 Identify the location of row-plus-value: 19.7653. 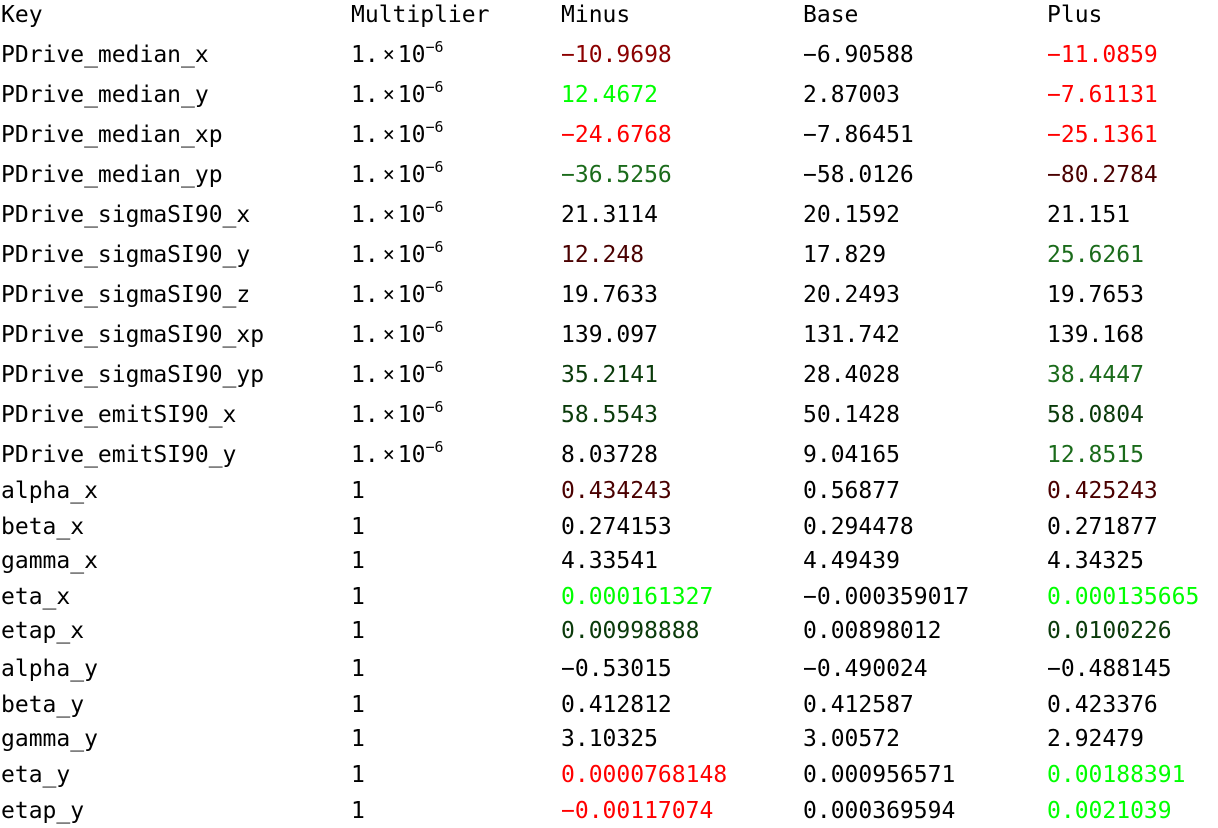
(1095, 295).